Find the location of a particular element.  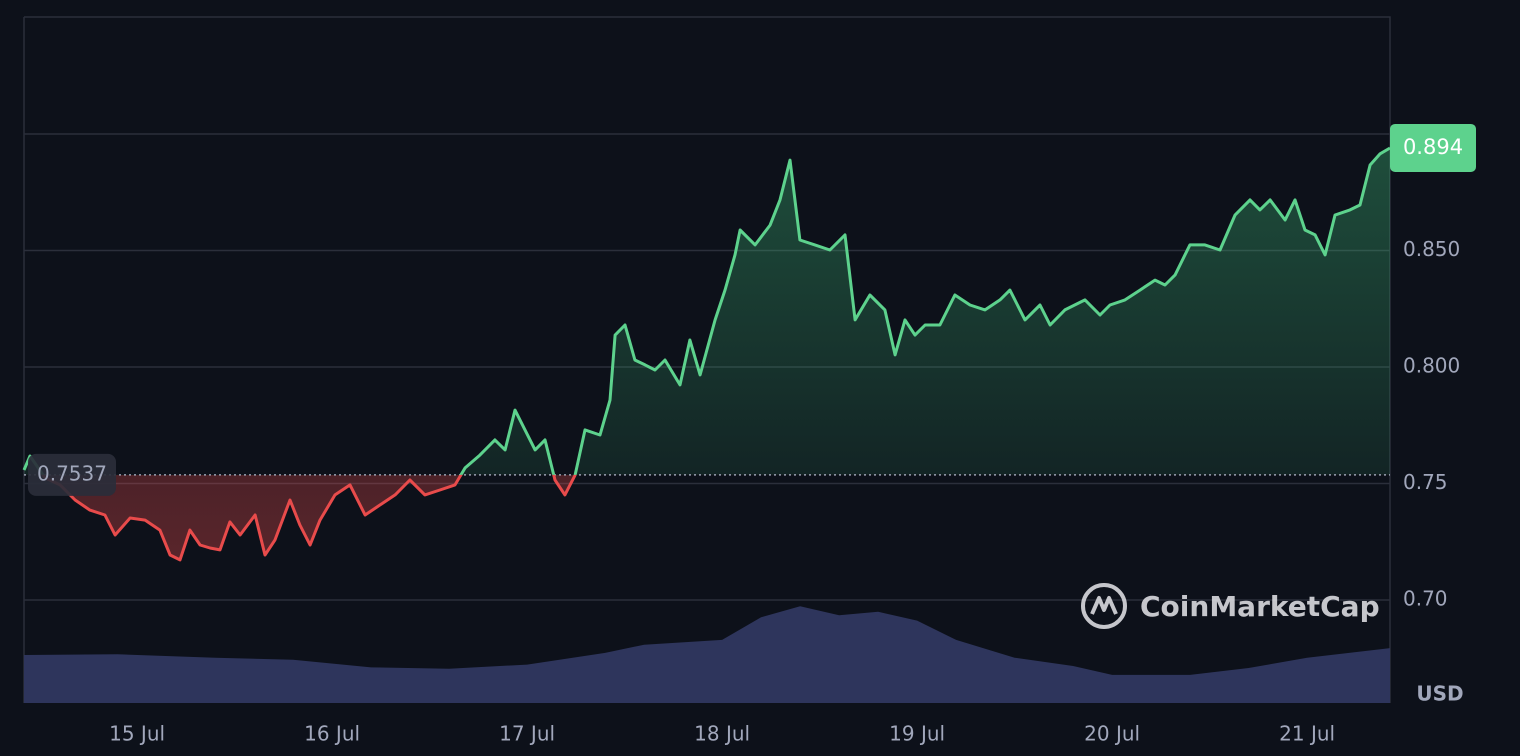

x-tick-label: 19 Jul is located at coordinates (917, 734).